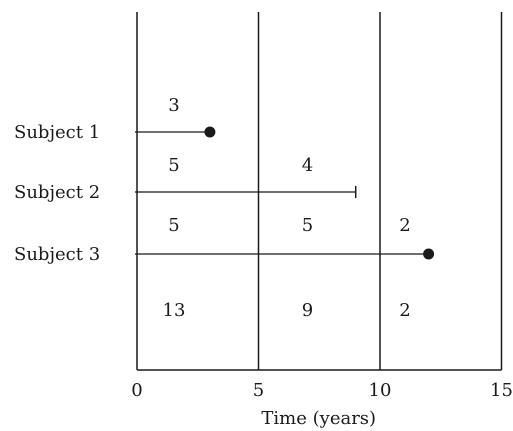 The width and height of the screenshot is (513, 431). I want to click on count-row-2-interval-1: 5, so click(173, 165).